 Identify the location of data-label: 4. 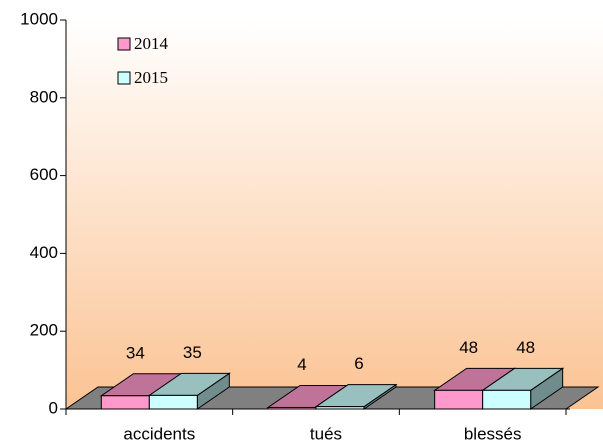
(301, 364).